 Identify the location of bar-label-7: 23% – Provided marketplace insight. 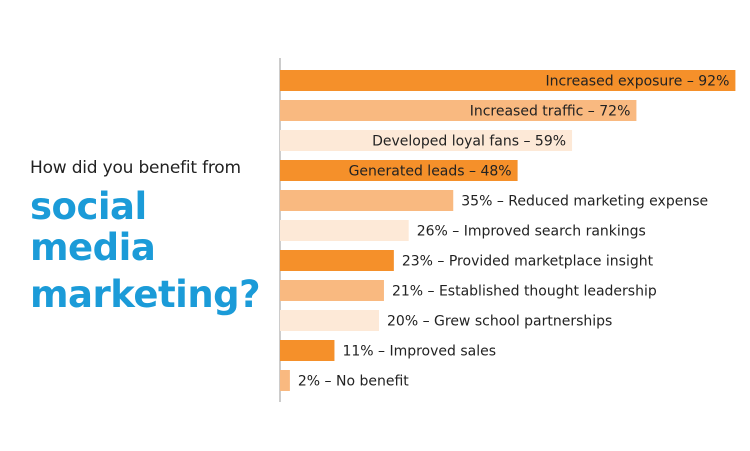
(528, 262).